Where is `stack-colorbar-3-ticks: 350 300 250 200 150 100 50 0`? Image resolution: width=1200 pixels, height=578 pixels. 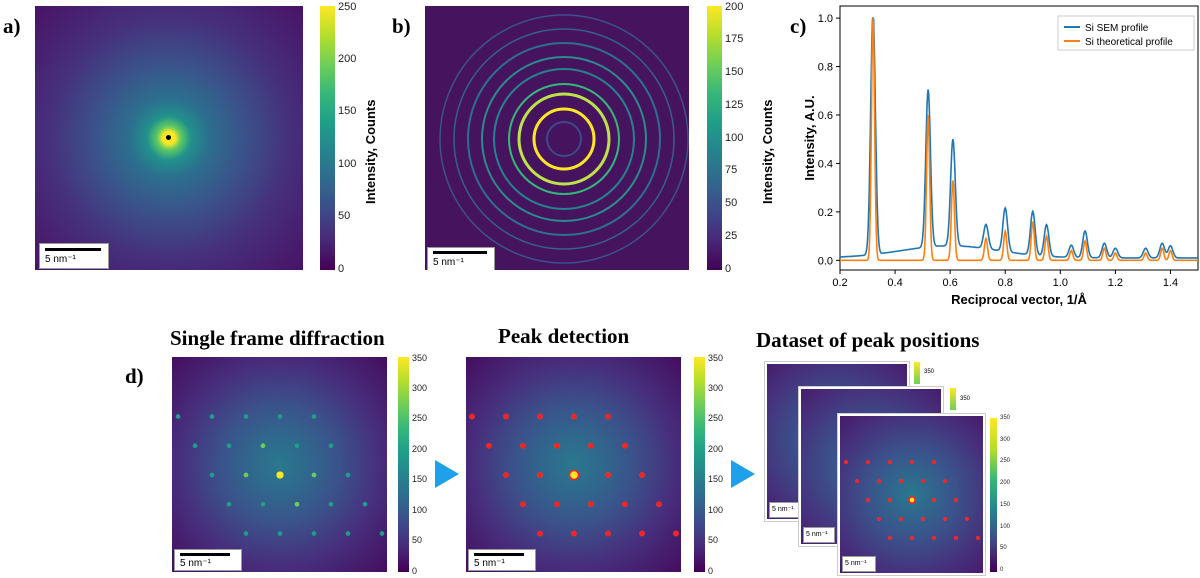
stack-colorbar-3-ticks: 350 300 250 200 150 100 50 0 is located at coordinates (1012, 494).